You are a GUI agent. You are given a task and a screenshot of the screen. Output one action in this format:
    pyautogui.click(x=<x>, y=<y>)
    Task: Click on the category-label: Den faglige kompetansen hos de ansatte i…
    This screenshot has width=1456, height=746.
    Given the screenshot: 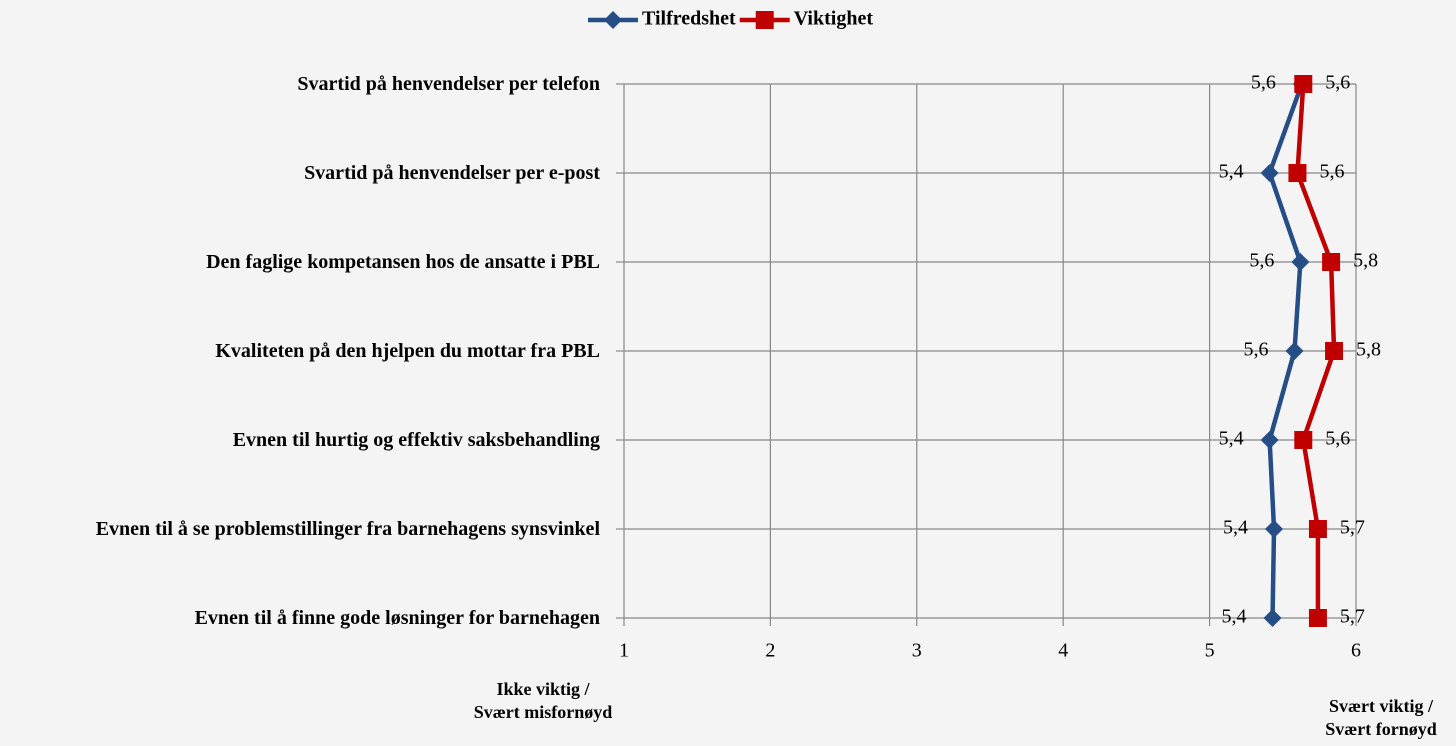 What is the action you would take?
    pyautogui.click(x=403, y=262)
    